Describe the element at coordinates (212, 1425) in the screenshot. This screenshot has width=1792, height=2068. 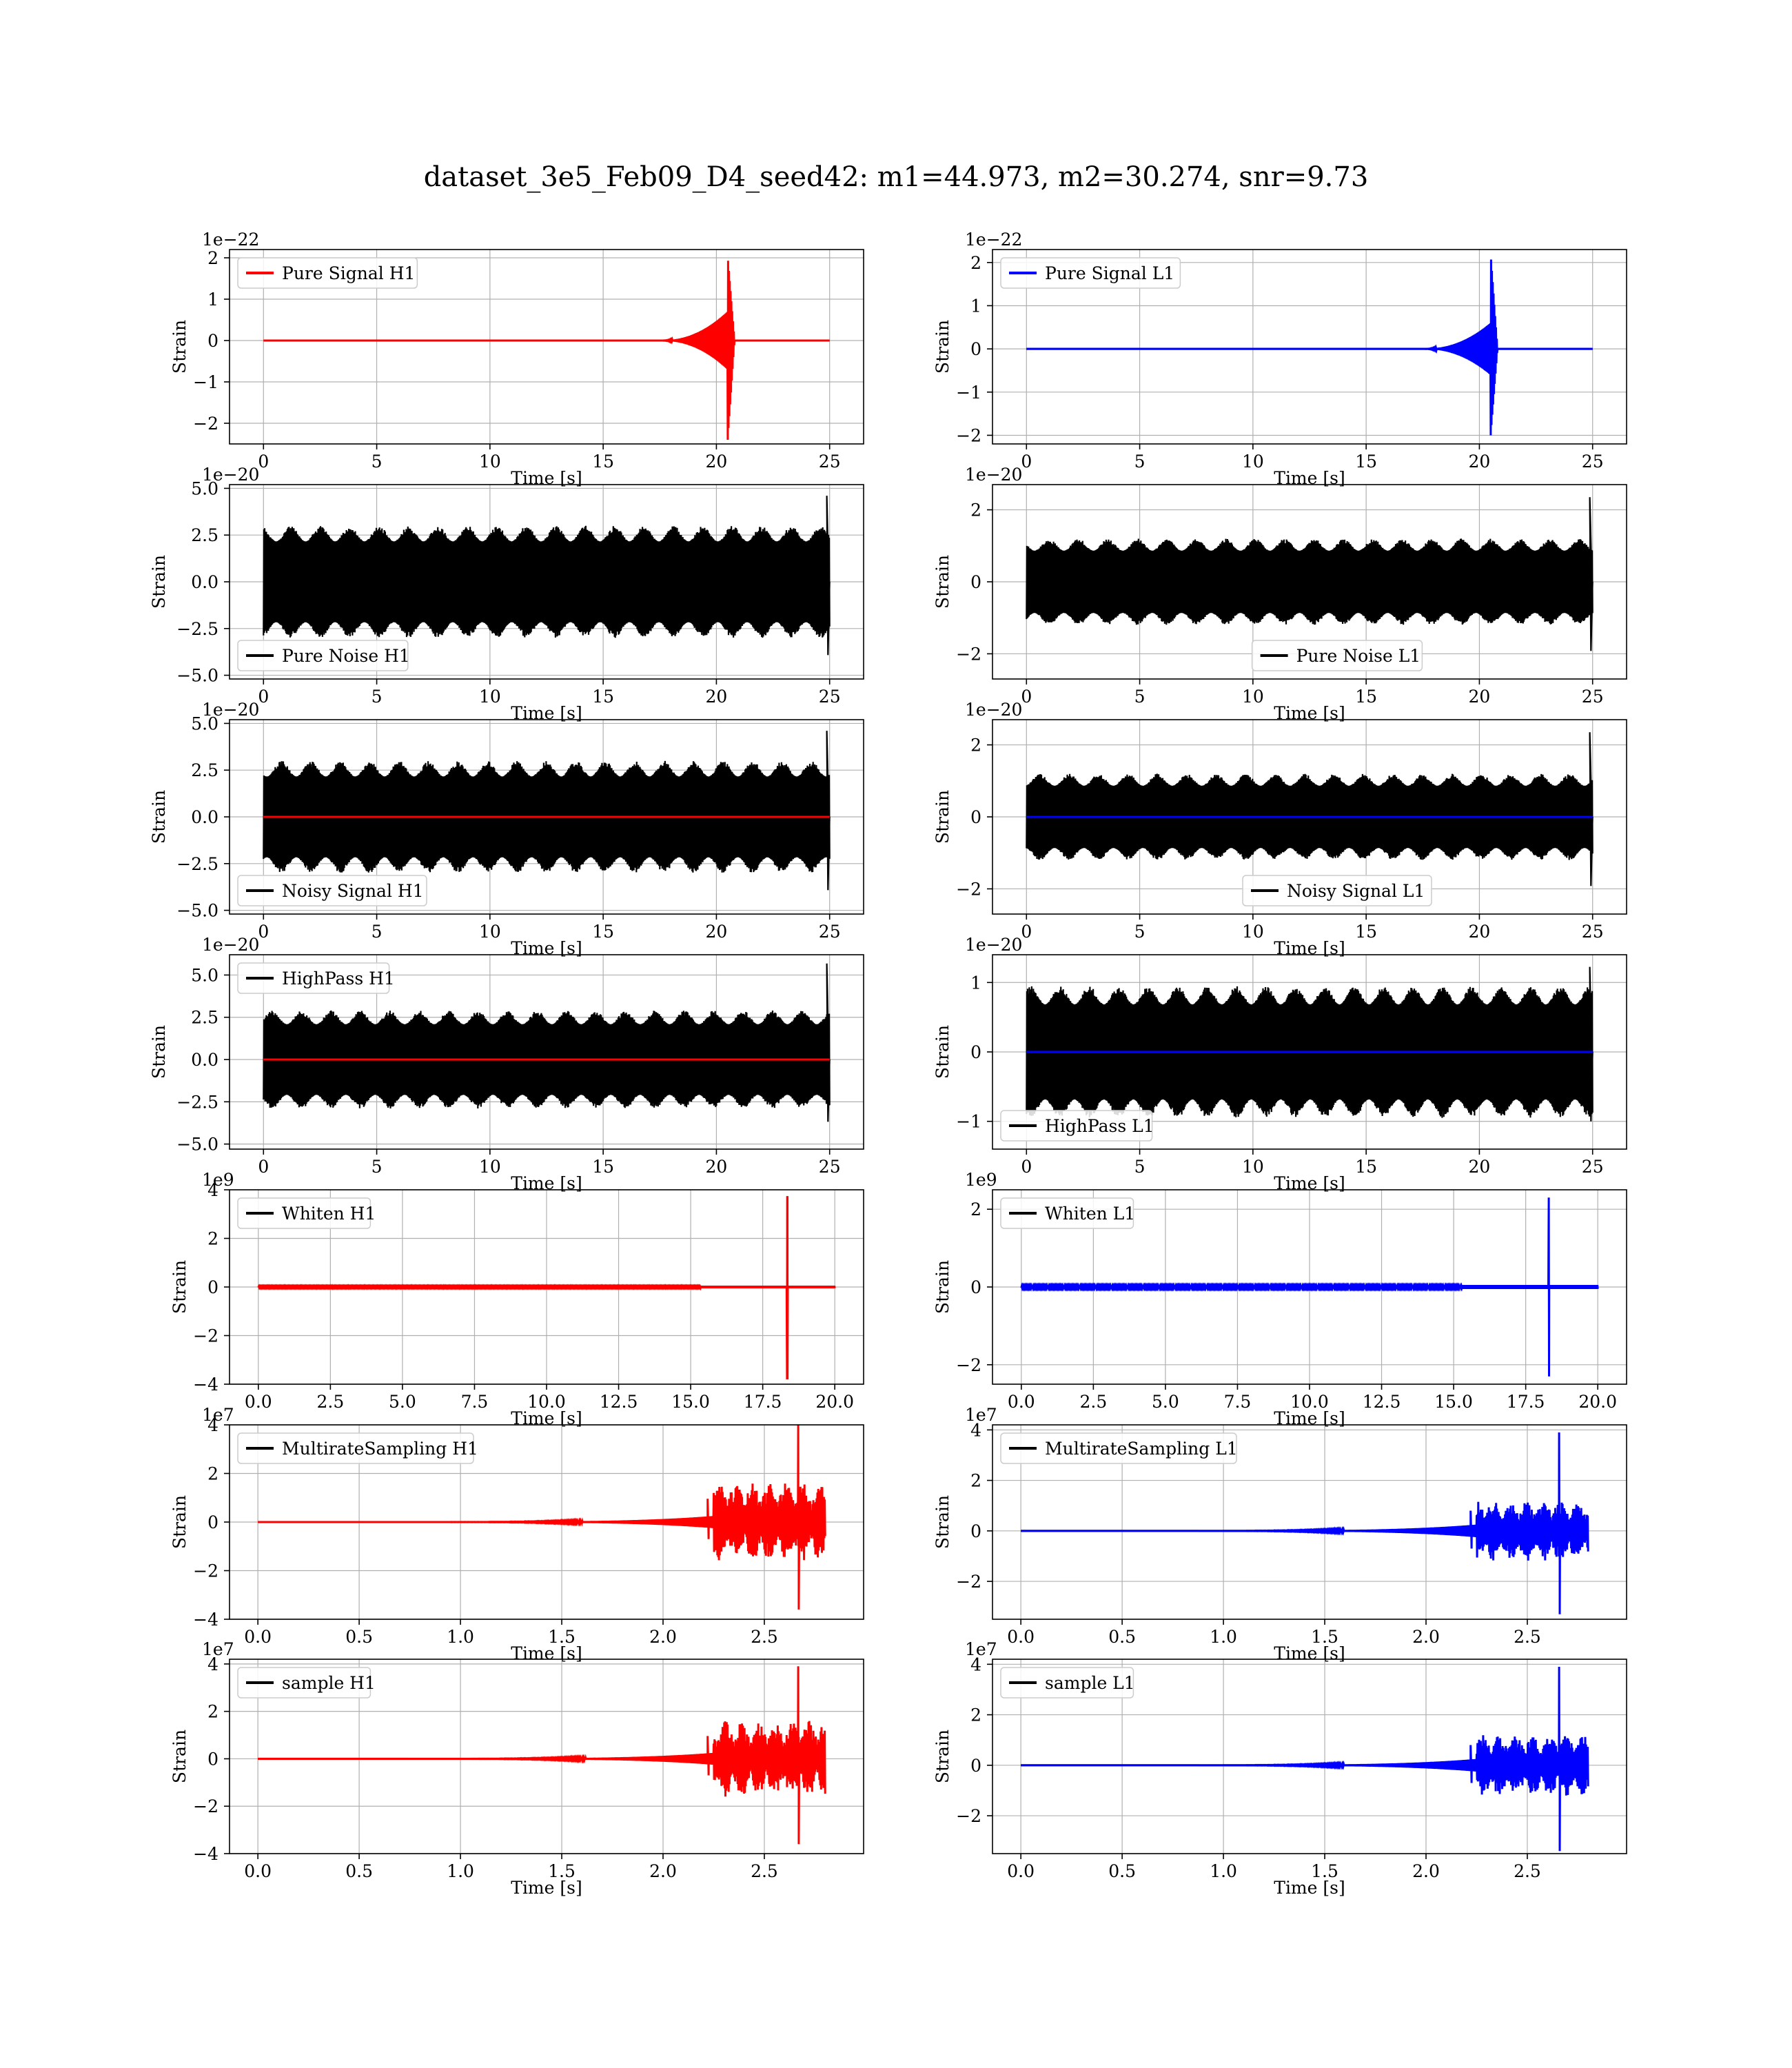
I see `y-tick-label: 4` at that location.